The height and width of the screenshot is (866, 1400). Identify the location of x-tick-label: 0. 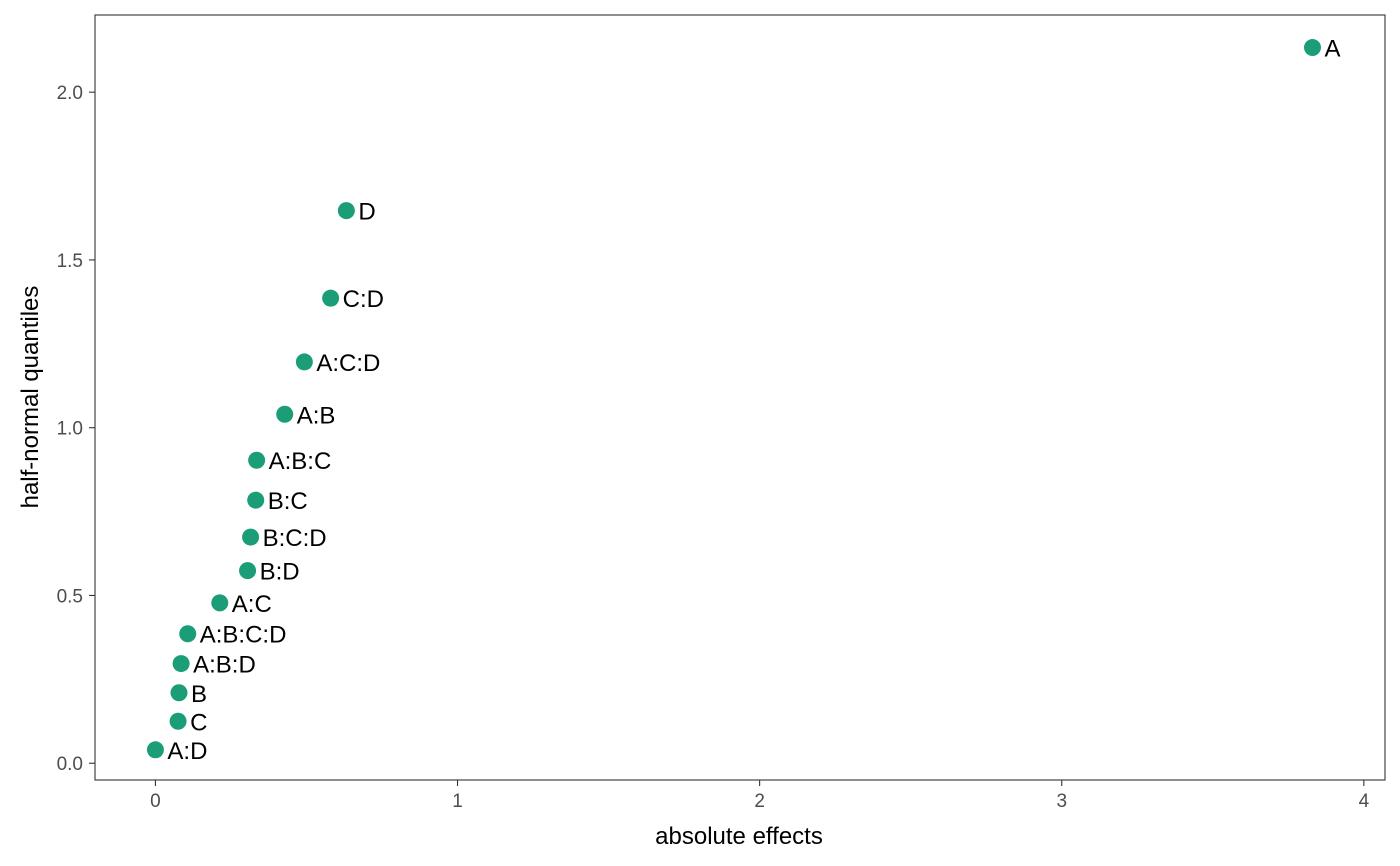
(155, 801).